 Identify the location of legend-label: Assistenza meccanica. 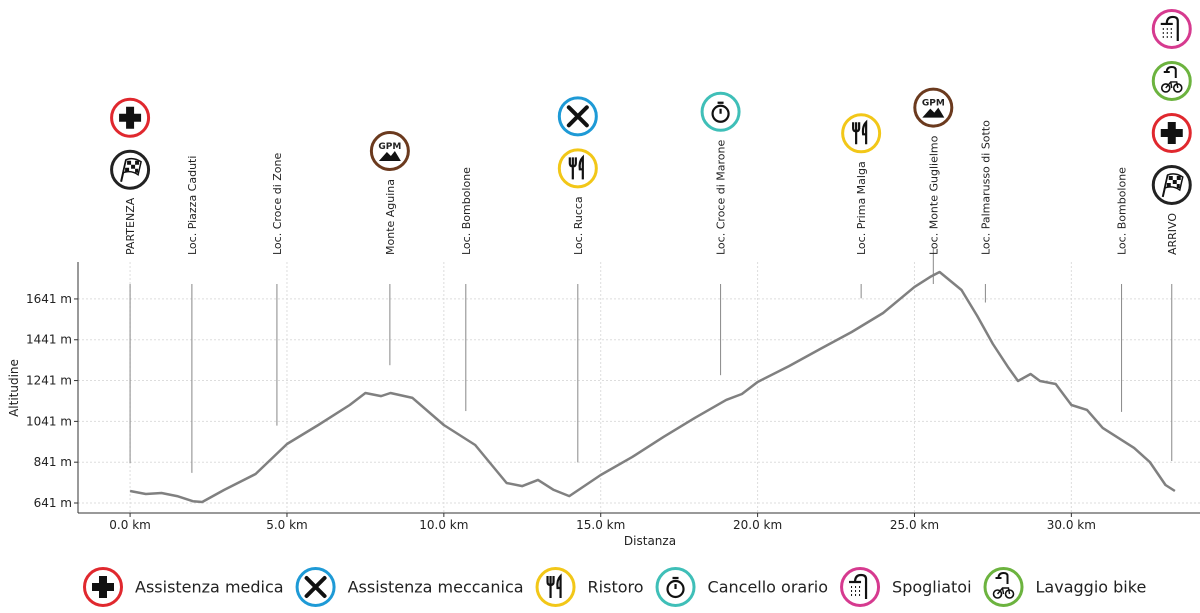
(436, 587).